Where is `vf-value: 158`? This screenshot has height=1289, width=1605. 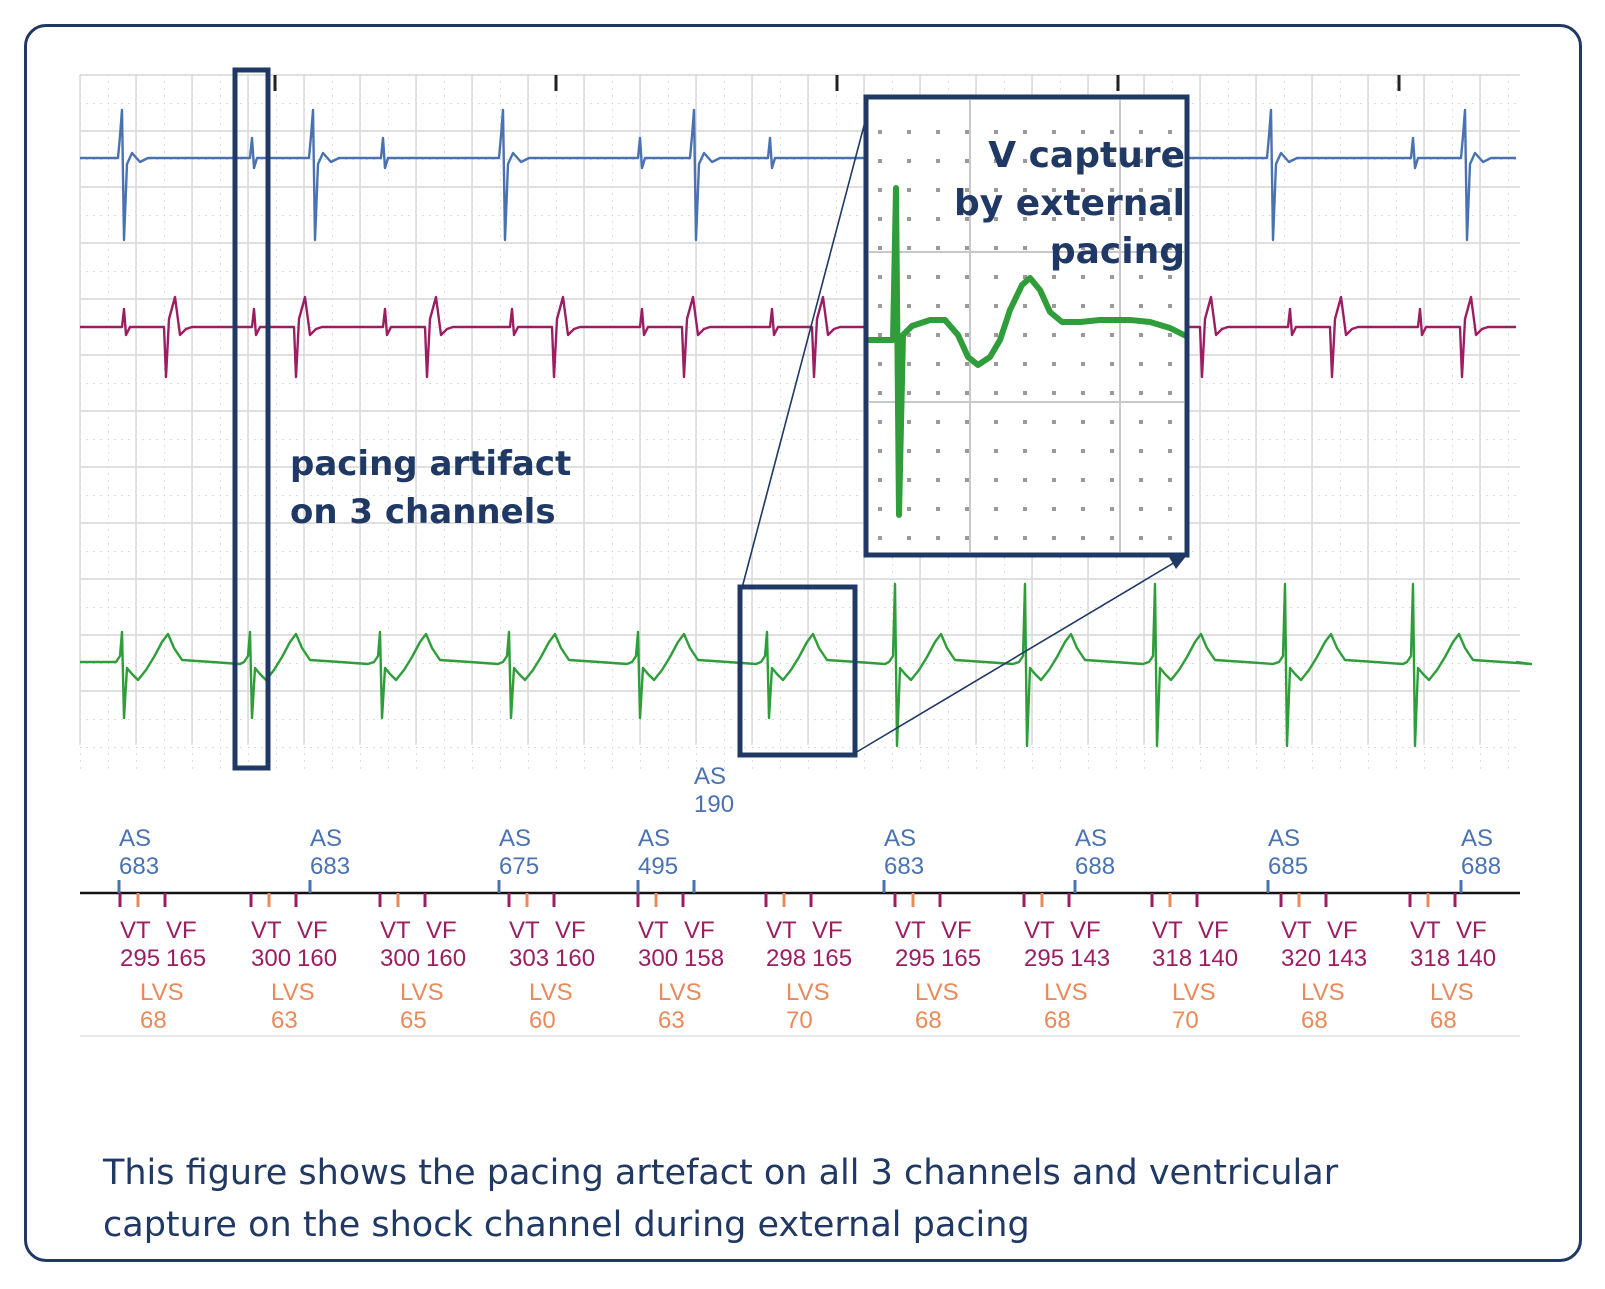
vf-value: 158 is located at coordinates (704, 958).